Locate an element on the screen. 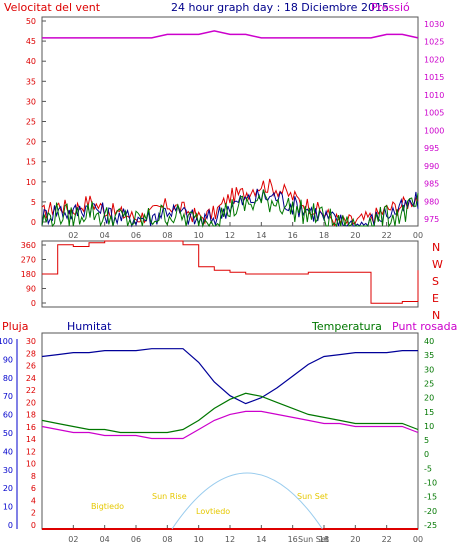 This screenshot has height=548, width=457. humidity-line is located at coordinates (229, 376).